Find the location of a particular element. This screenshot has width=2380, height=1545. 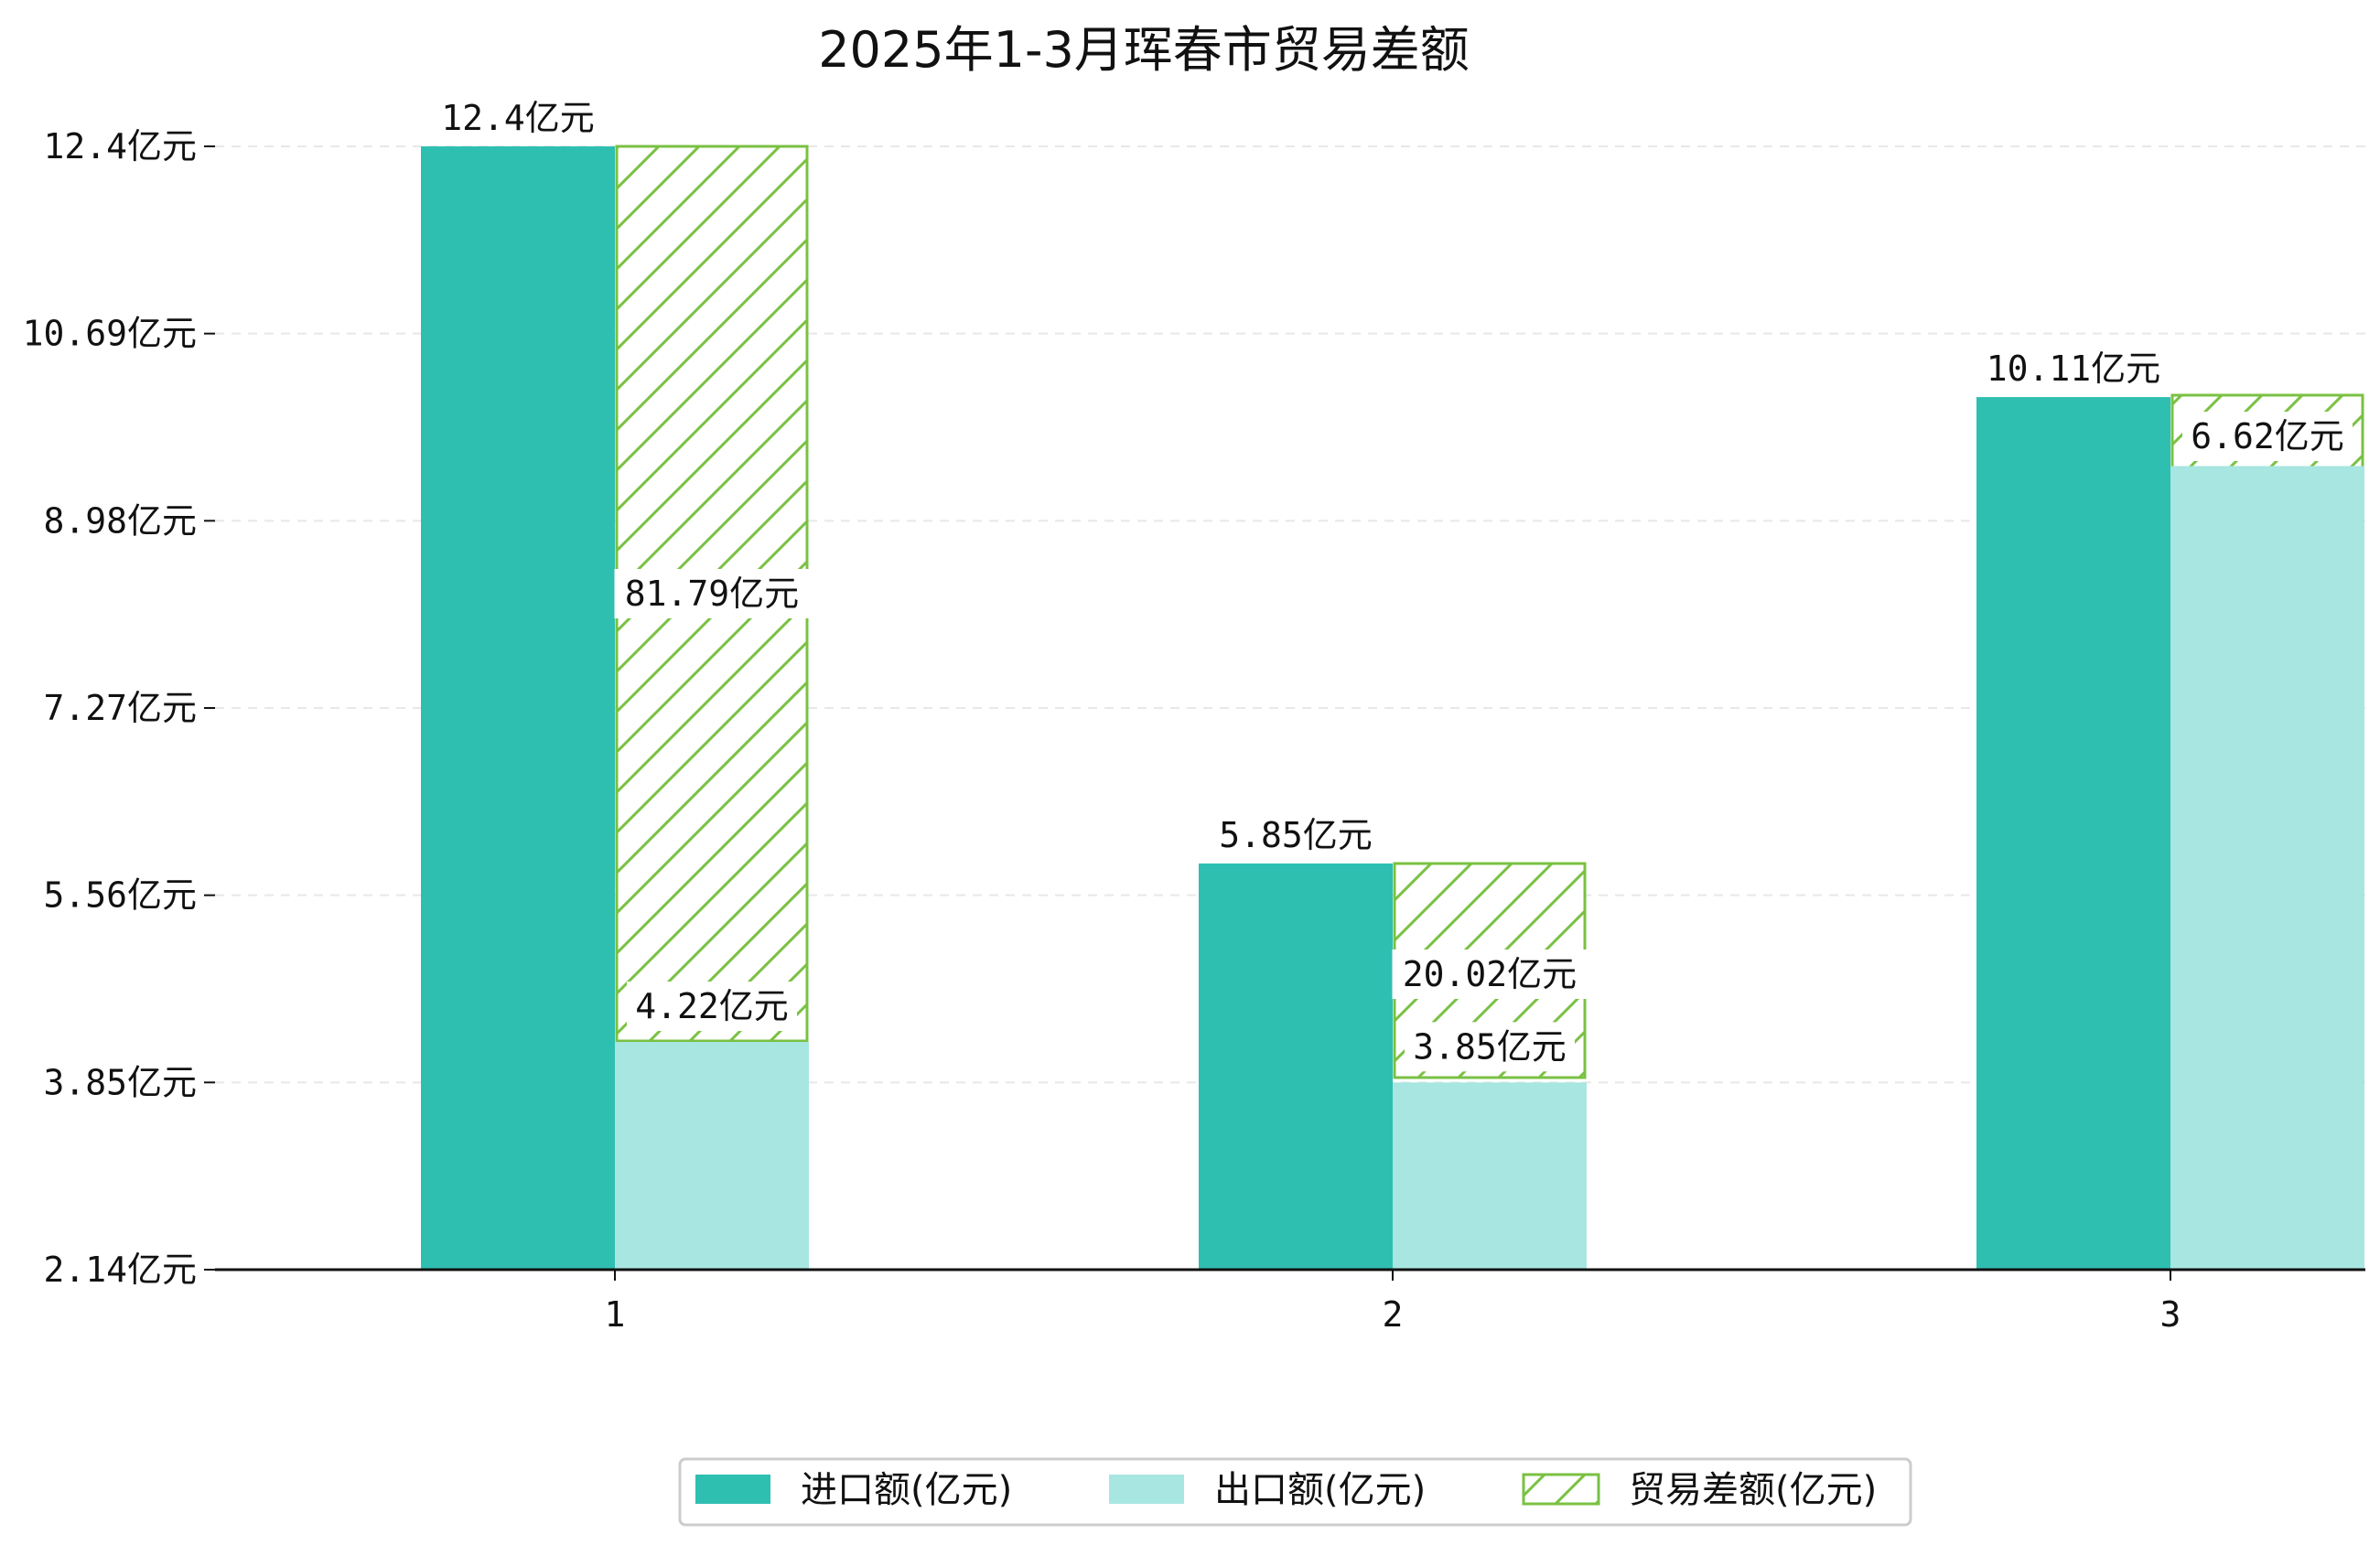

export-label: 3.85亿元 is located at coordinates (1490, 1046).